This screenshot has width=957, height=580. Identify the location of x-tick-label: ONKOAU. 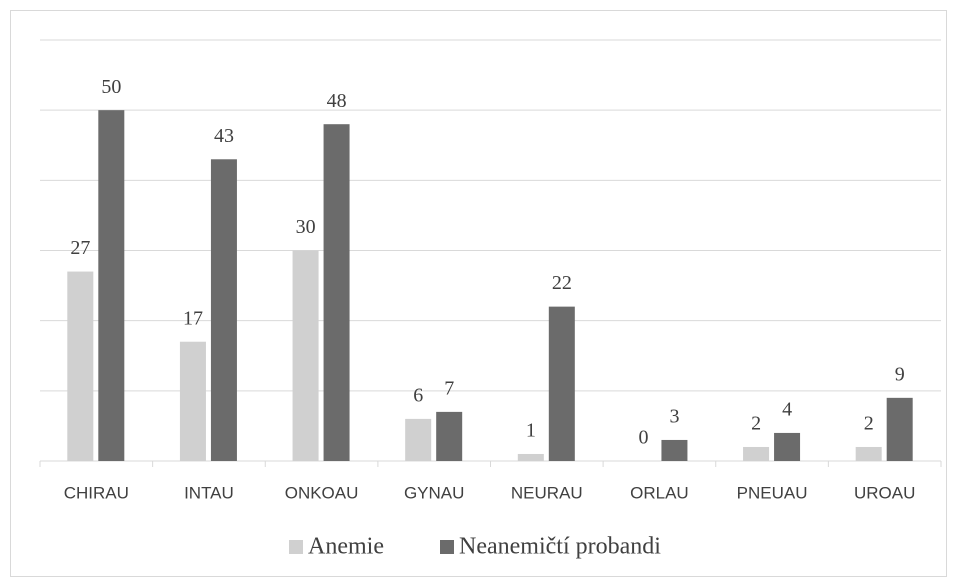
(322, 492).